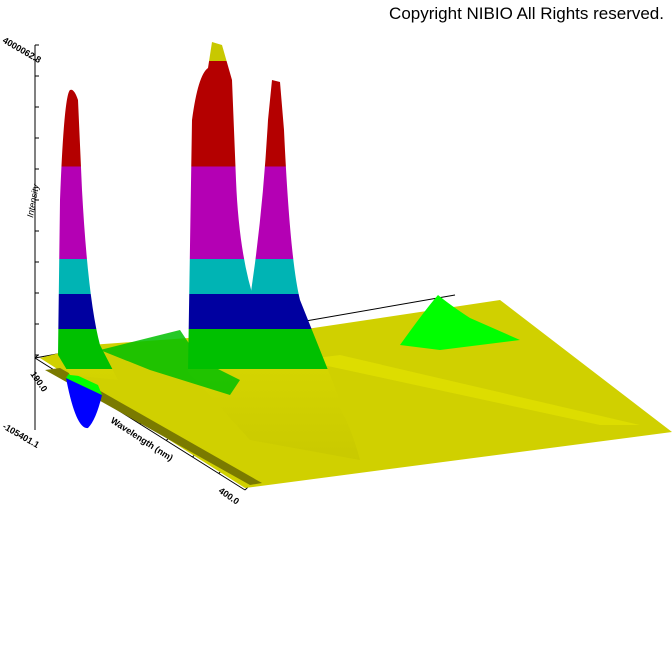 This screenshot has height=672, width=672. Describe the element at coordinates (170, 362) in the screenshot. I see `ridge-green` at that location.